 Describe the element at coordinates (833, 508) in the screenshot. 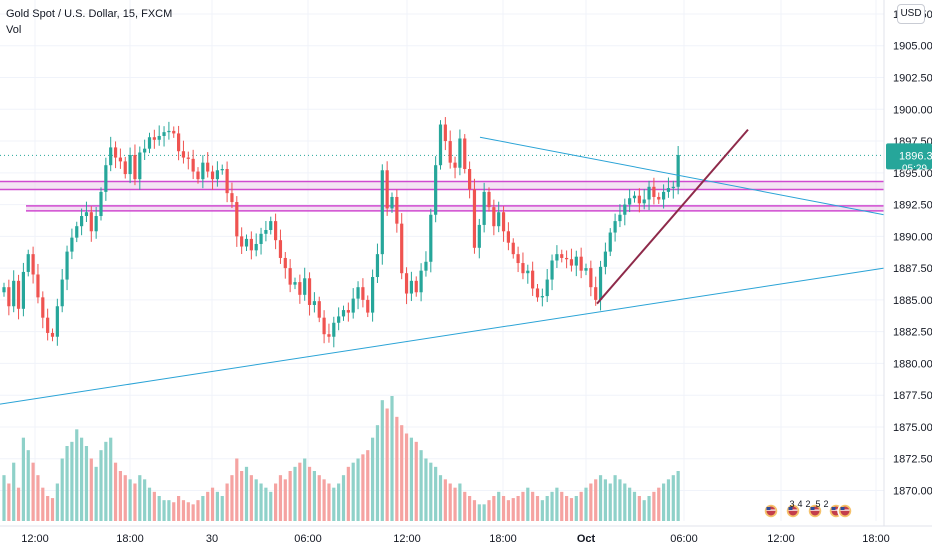

I see `us-flag-canton` at that location.